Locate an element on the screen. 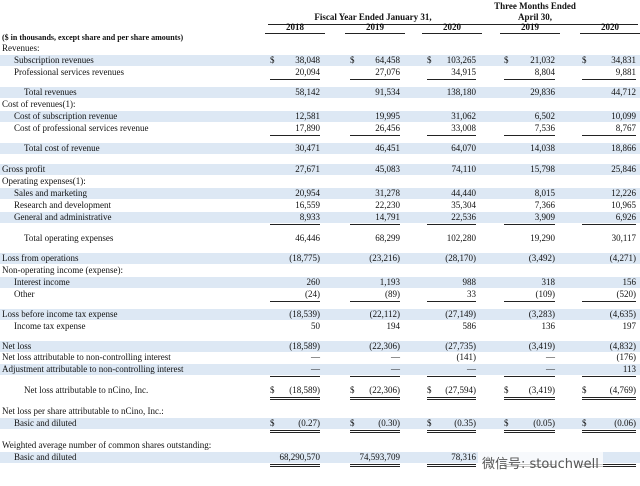 The height and width of the screenshot is (486, 640). quarter-header: April 30, is located at coordinates (534, 17).